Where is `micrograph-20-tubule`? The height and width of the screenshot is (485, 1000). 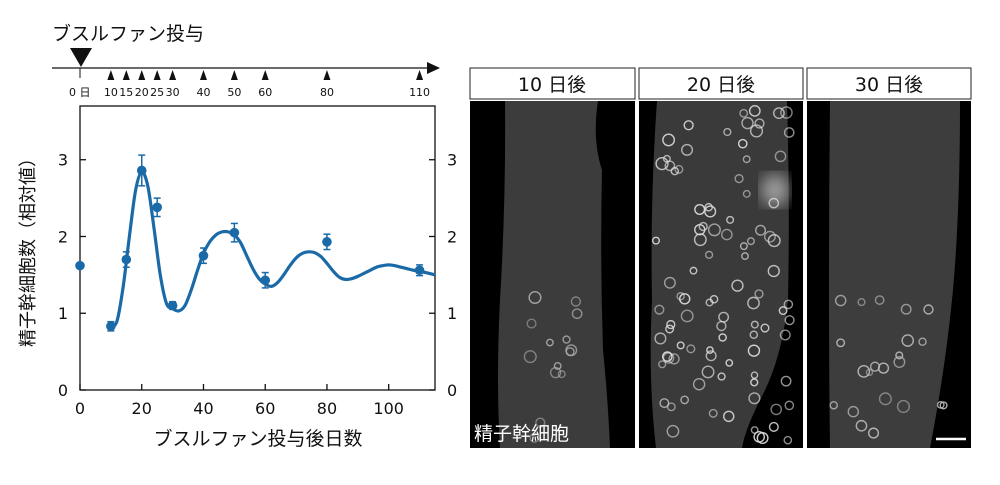 micrograph-20-tubule is located at coordinates (719, 274).